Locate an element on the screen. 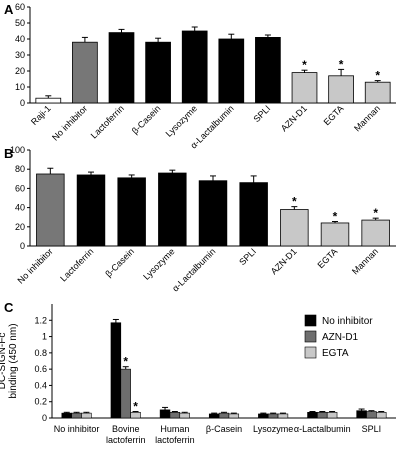 The height and width of the screenshot is (470, 404). x-tick-label: α-Lactalbumin is located at coordinates (322, 429).